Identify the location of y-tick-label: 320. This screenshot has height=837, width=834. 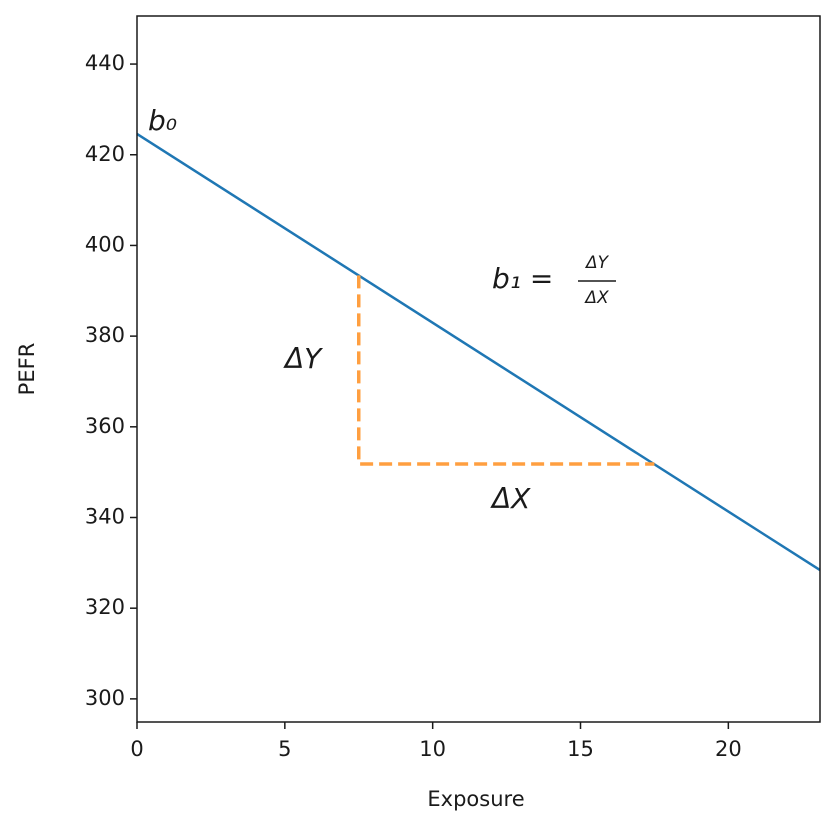
(105, 607).